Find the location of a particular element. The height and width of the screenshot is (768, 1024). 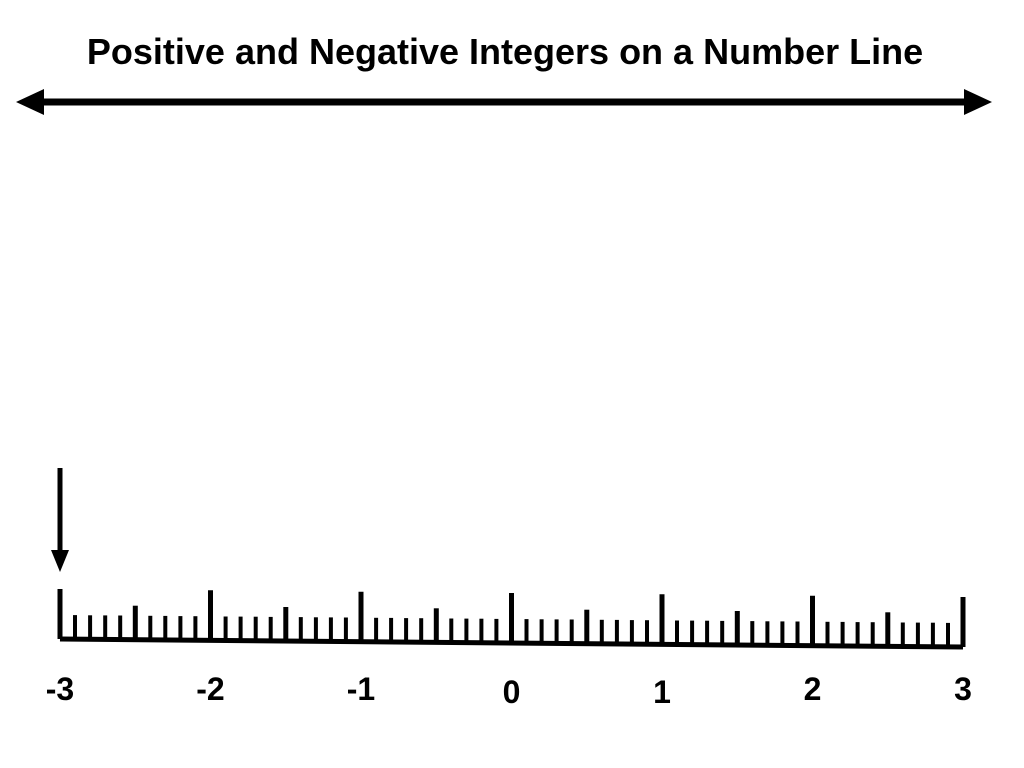

tick-label: 0 is located at coordinates (512, 692).